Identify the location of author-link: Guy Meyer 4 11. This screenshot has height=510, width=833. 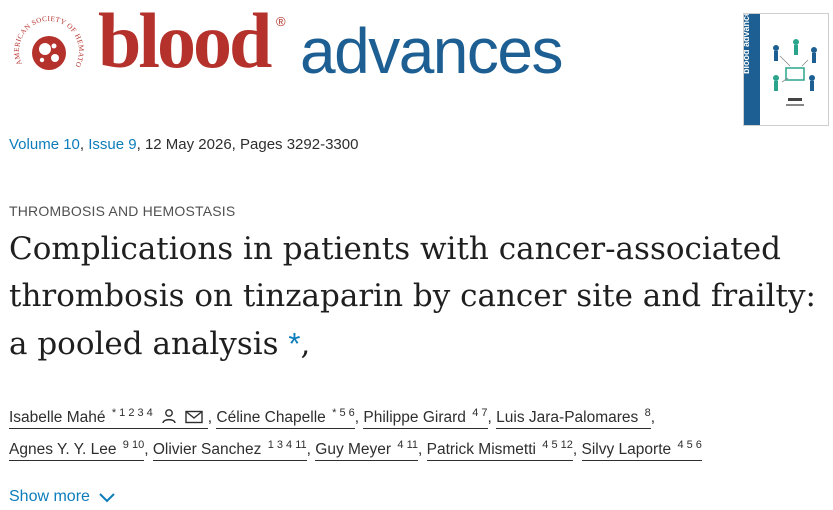
(366, 449).